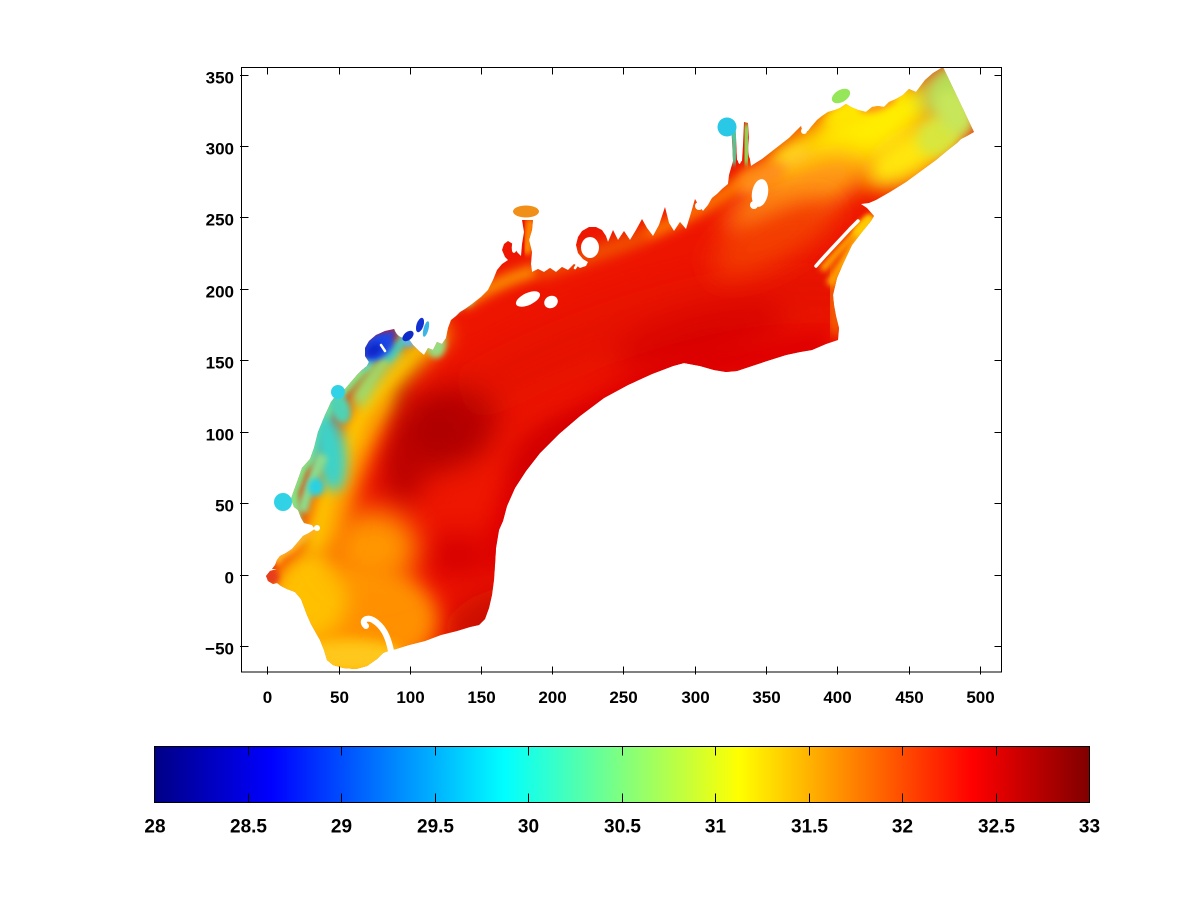 Image resolution: width=1201 pixels, height=901 pixels. Describe the element at coordinates (837, 697) in the screenshot. I see `svg-text: 400` at that location.